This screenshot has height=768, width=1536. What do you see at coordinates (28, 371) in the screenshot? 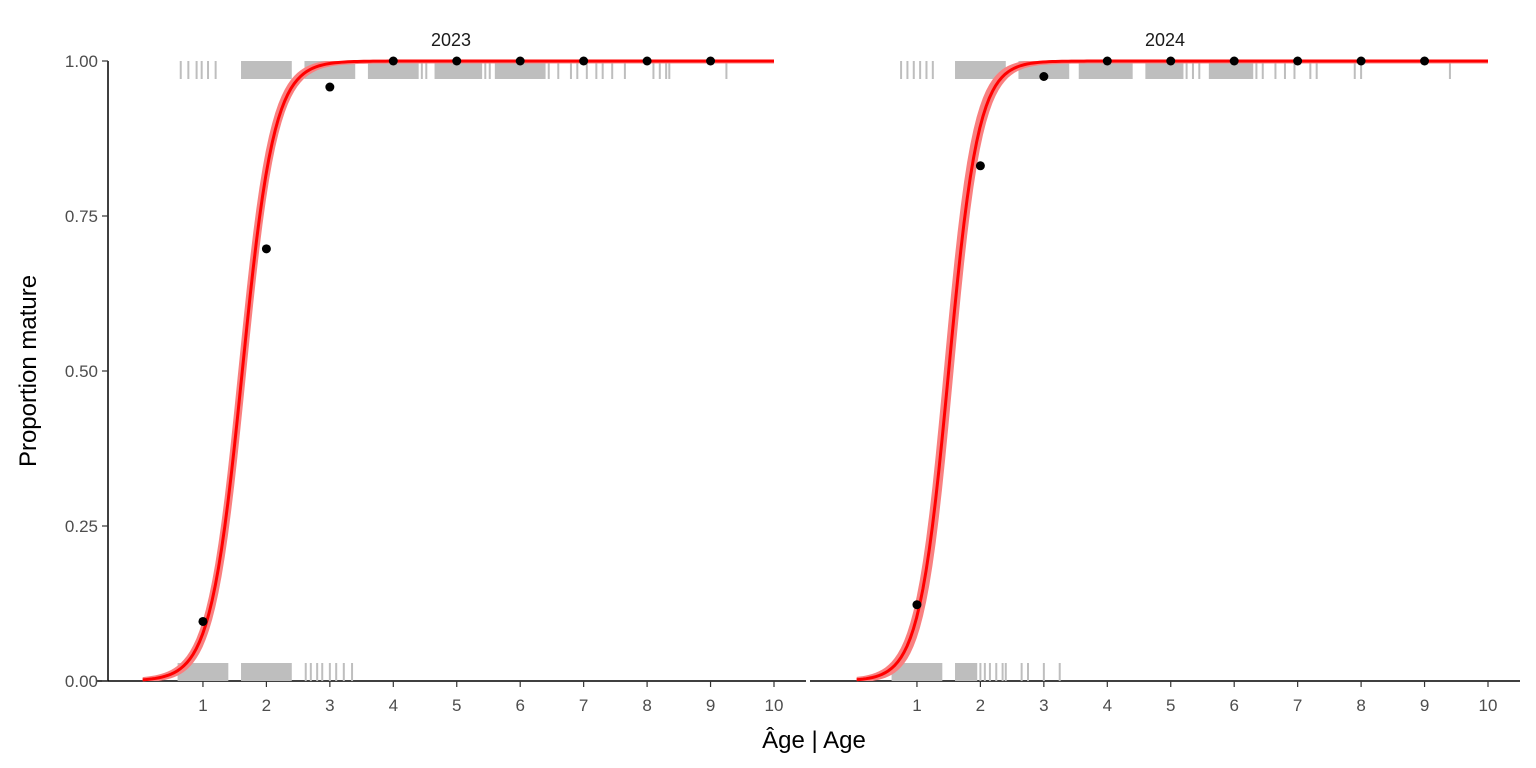
I see `y-axis-title: Proportion mature` at bounding box center [28, 371].